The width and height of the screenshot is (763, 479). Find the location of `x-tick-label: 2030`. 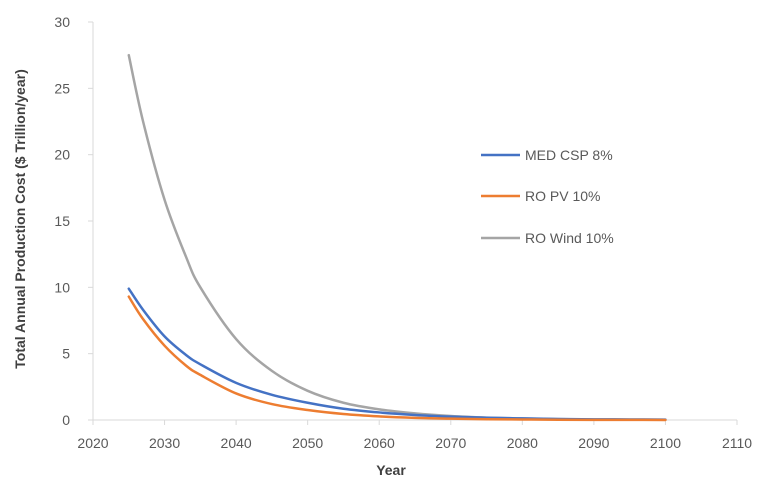

x-tick-label: 2030 is located at coordinates (164, 443).